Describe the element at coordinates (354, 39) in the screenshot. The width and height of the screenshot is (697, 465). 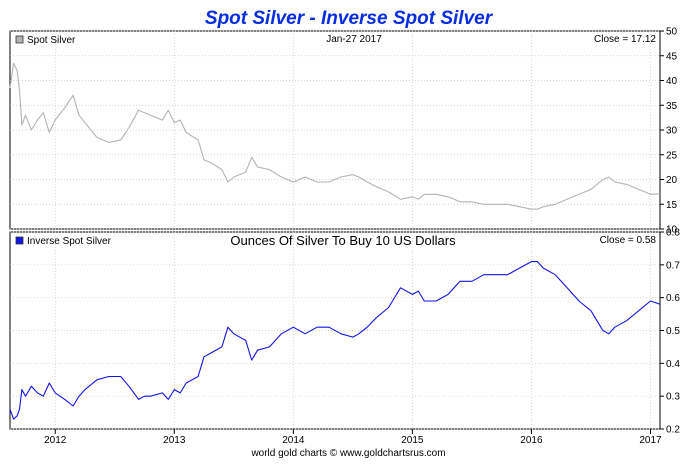
I see `date-label: Jan-27 2017` at that location.